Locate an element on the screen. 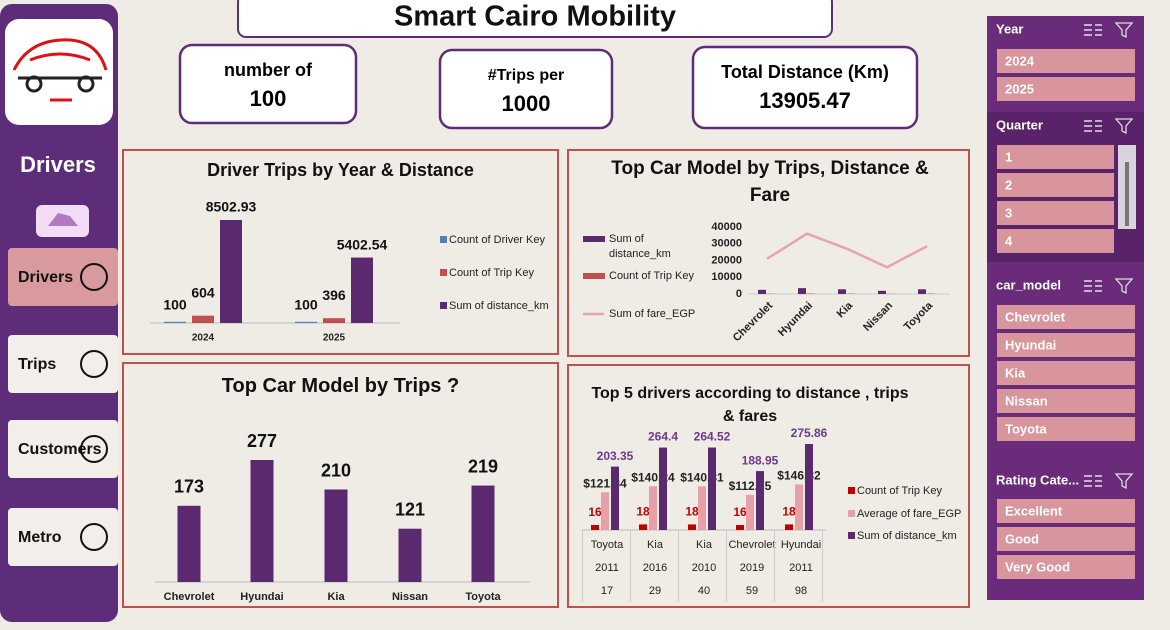 The width and height of the screenshot is (1170, 630). kpi-value: 13905.47 is located at coordinates (805, 100).